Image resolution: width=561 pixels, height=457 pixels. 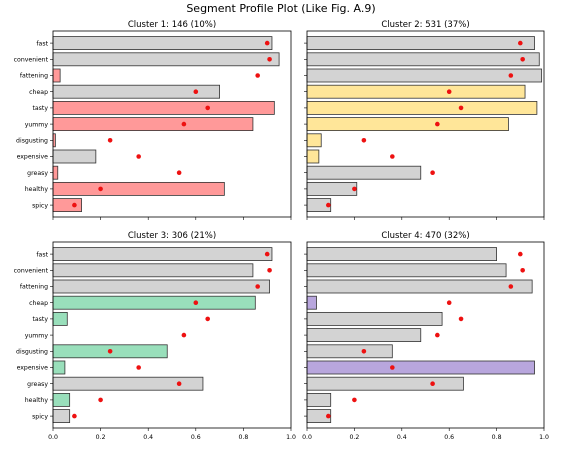 What do you see at coordinates (354, 437) in the screenshot?
I see `x-tick-label: 0.2` at bounding box center [354, 437].